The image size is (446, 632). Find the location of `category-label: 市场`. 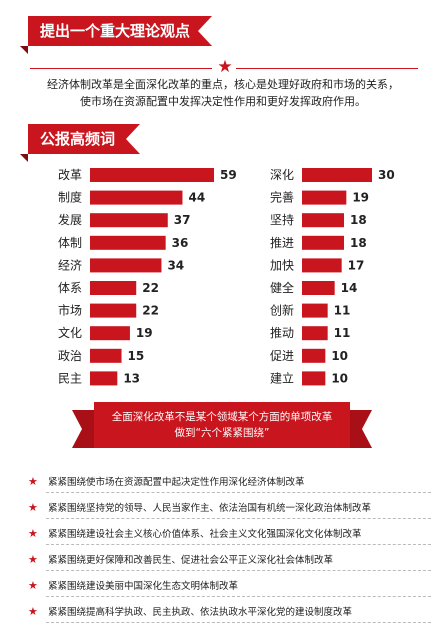

category-label: 市场 is located at coordinates (70, 310).